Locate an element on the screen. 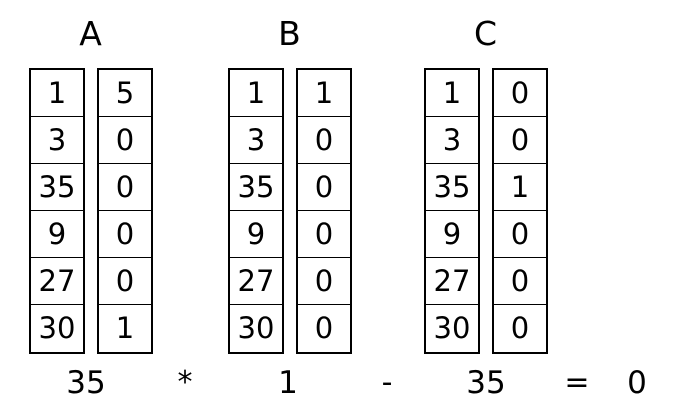  group-b-label: B is located at coordinates (289, 33).